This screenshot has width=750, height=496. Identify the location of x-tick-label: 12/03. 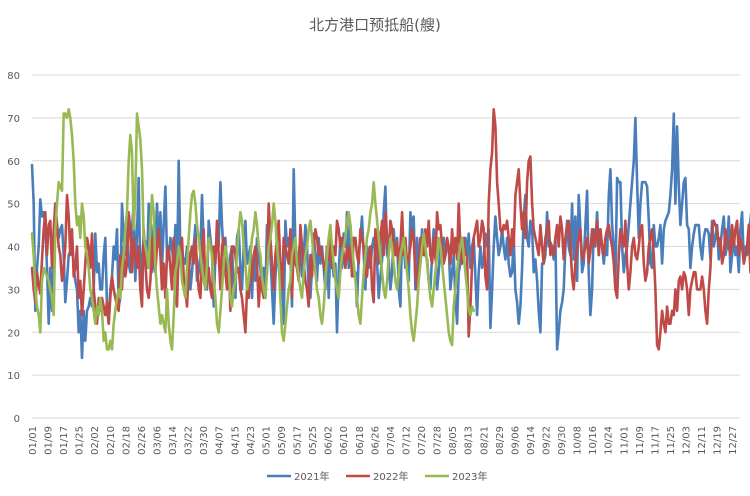
(687, 440).